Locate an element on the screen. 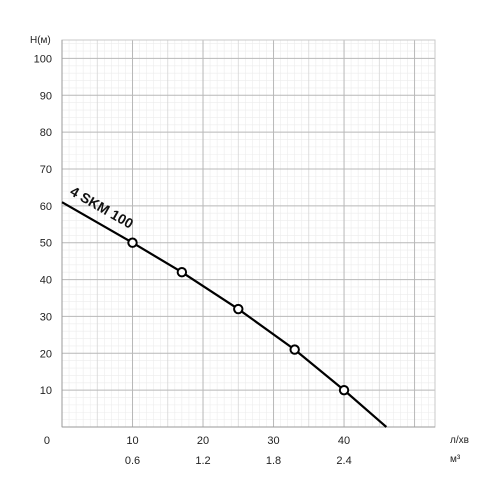 This screenshot has width=500, height=500. y-tick-label: 80 is located at coordinates (46, 133).